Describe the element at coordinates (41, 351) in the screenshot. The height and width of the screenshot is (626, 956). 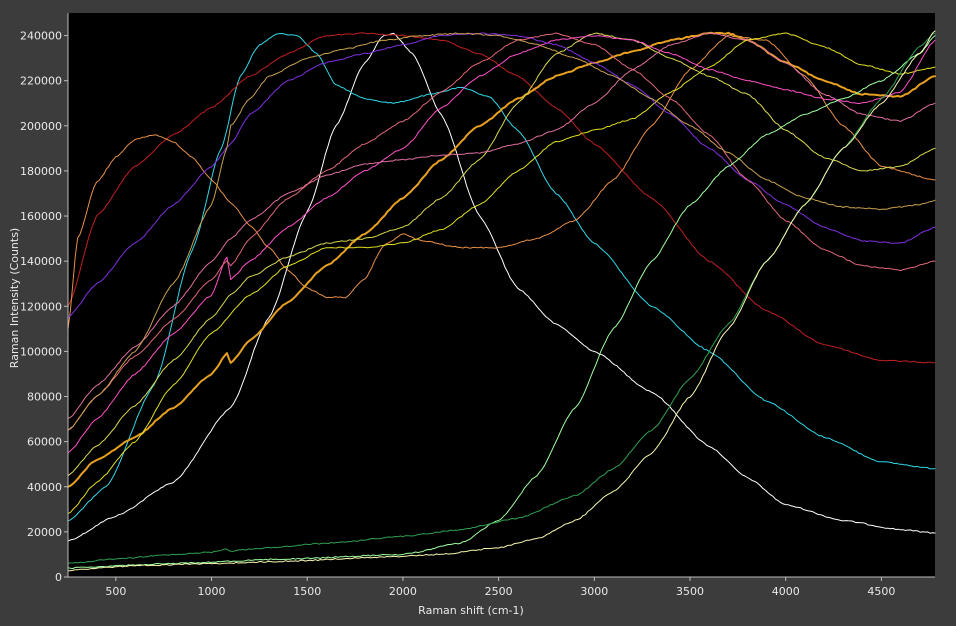
I see `y-tick-label: 100000` at that location.